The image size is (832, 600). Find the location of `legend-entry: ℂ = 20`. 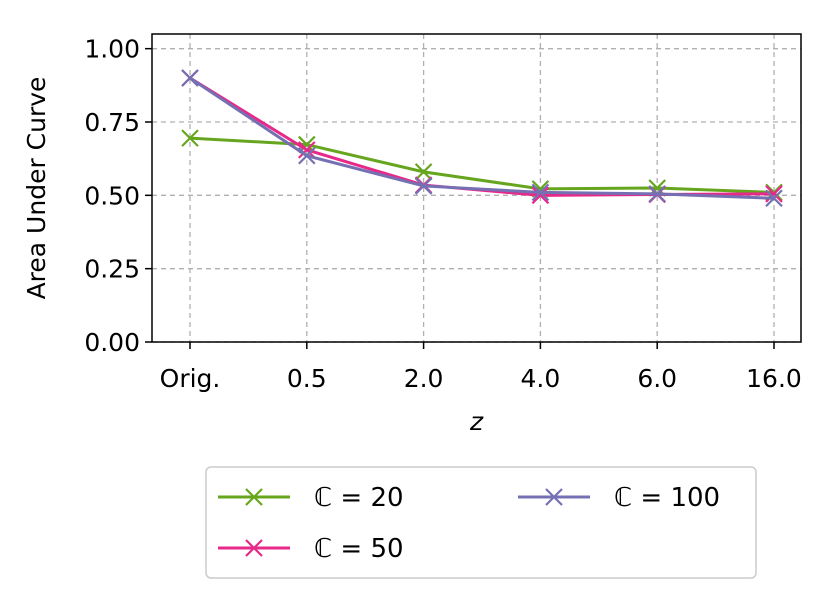

legend-entry: ℂ = 20 is located at coordinates (311, 498).